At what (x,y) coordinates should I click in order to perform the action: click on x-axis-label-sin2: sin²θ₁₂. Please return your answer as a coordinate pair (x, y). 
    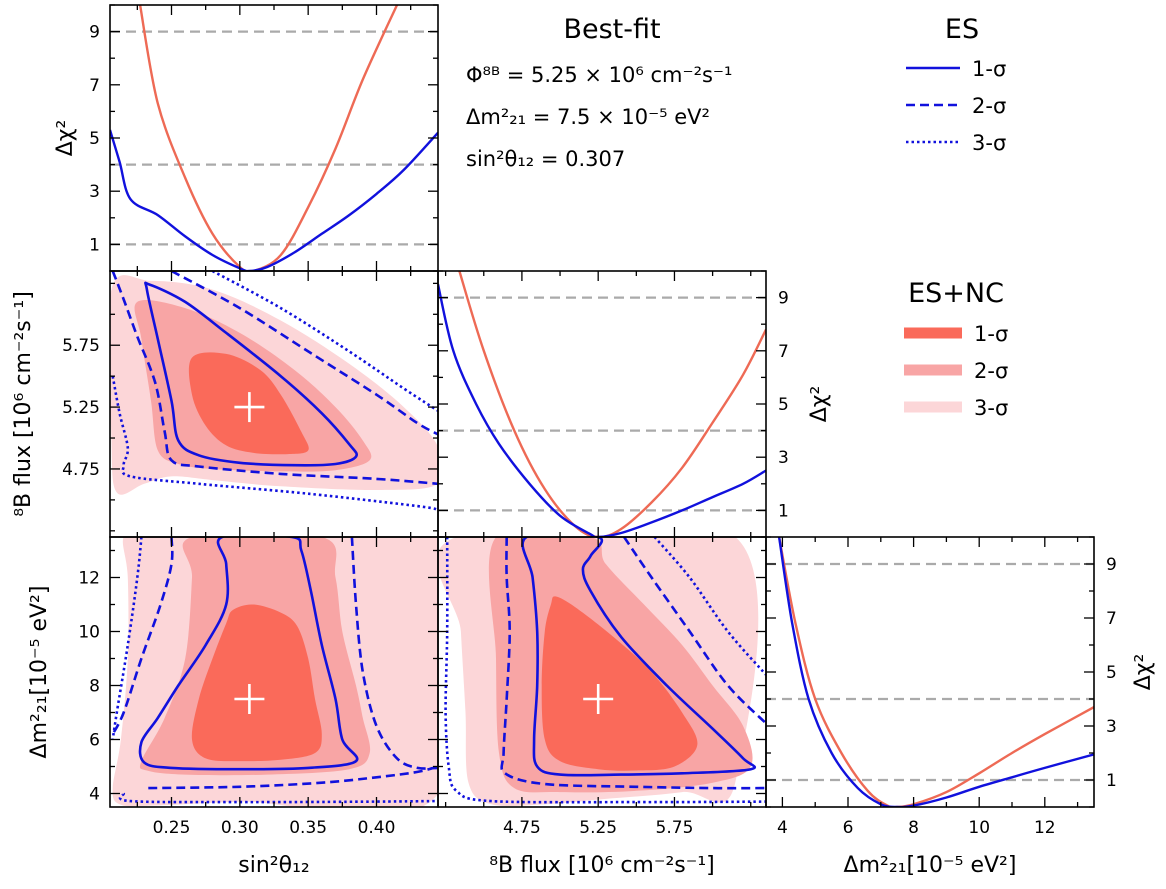
    Looking at the image, I should click on (273, 865).